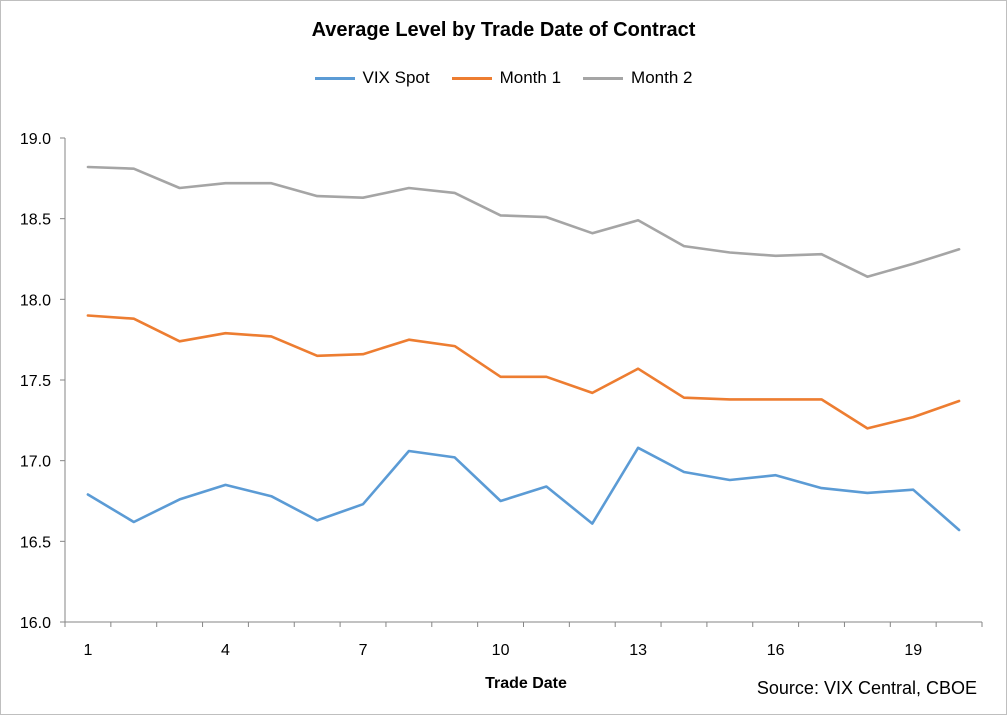  Describe the element at coordinates (87, 650) in the screenshot. I see `x-tick-label: 1` at that location.